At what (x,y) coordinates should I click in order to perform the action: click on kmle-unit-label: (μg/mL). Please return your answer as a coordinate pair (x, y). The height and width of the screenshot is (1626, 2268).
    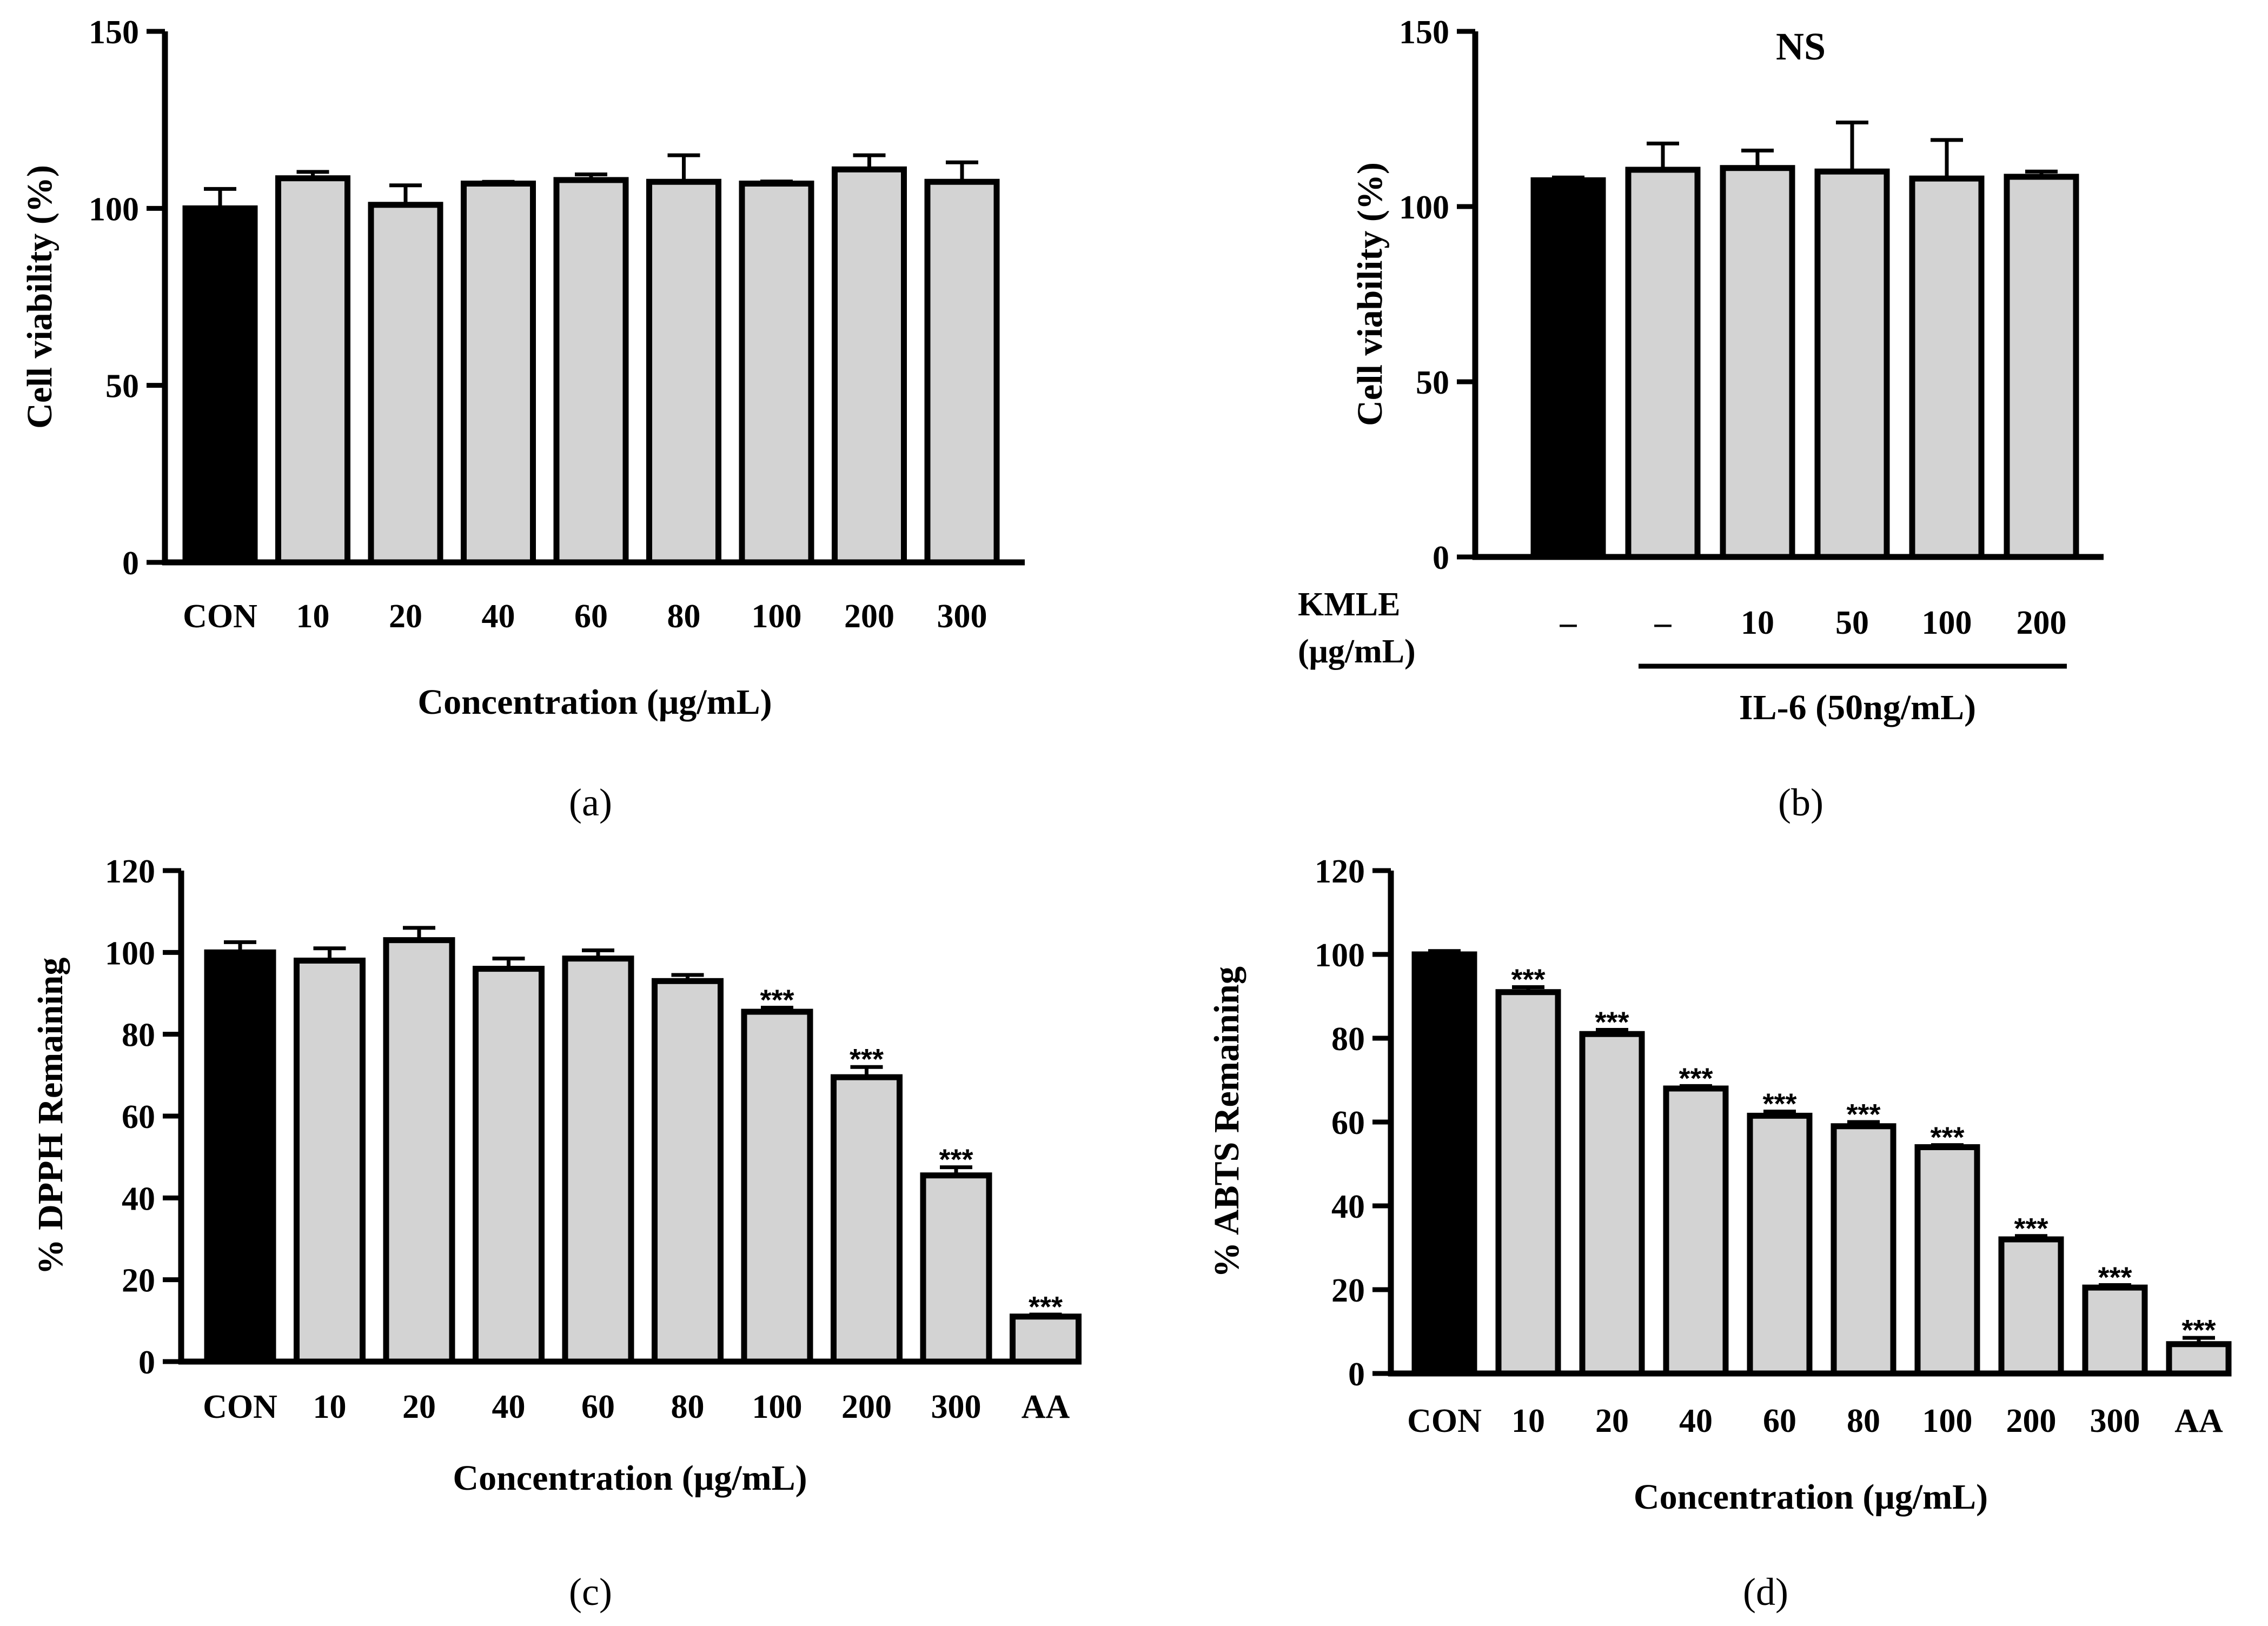
    Looking at the image, I should click on (1357, 651).